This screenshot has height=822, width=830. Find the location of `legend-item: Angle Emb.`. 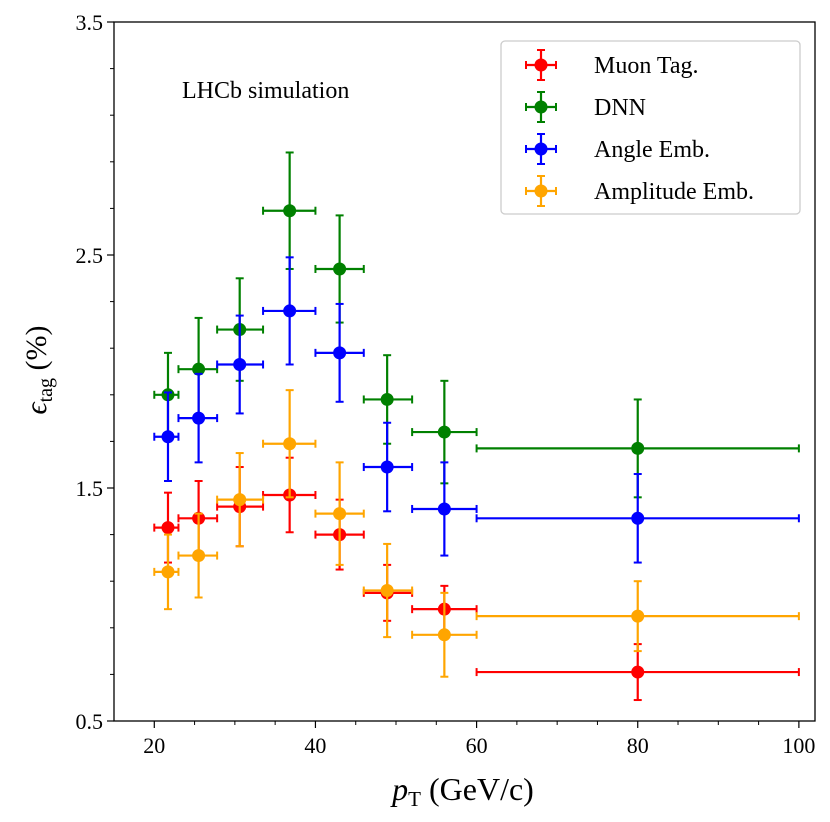

legend-item: Angle Emb. is located at coordinates (617, 149).